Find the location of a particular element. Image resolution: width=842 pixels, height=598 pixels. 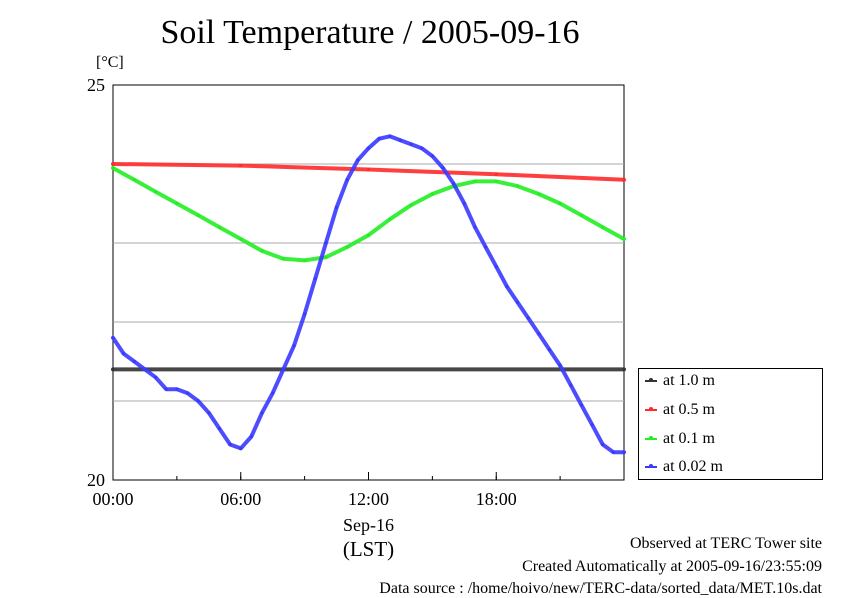

legend-item-1m: at 1.0 m is located at coordinates (680, 381).